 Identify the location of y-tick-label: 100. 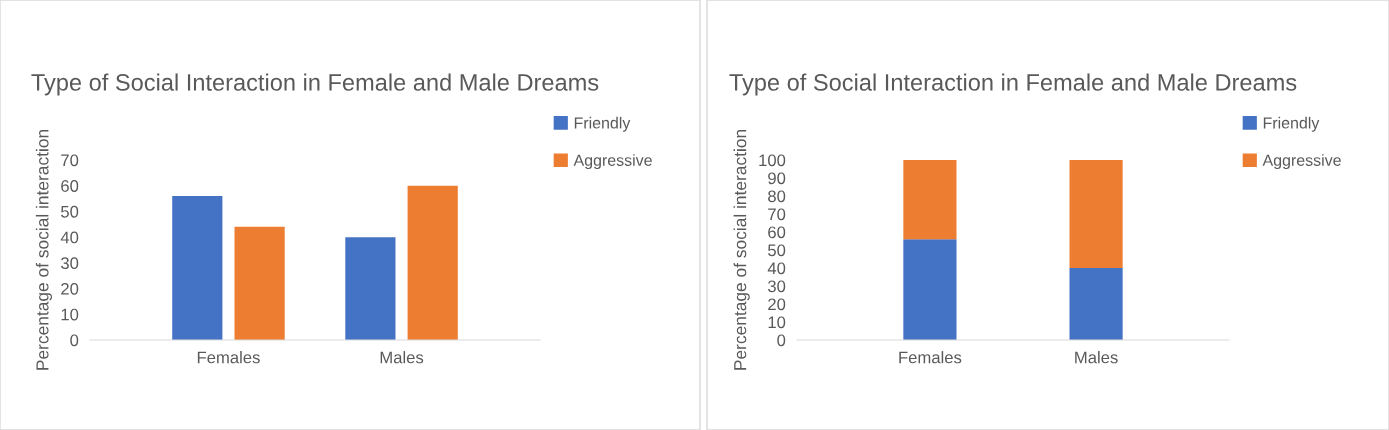
(772, 160).